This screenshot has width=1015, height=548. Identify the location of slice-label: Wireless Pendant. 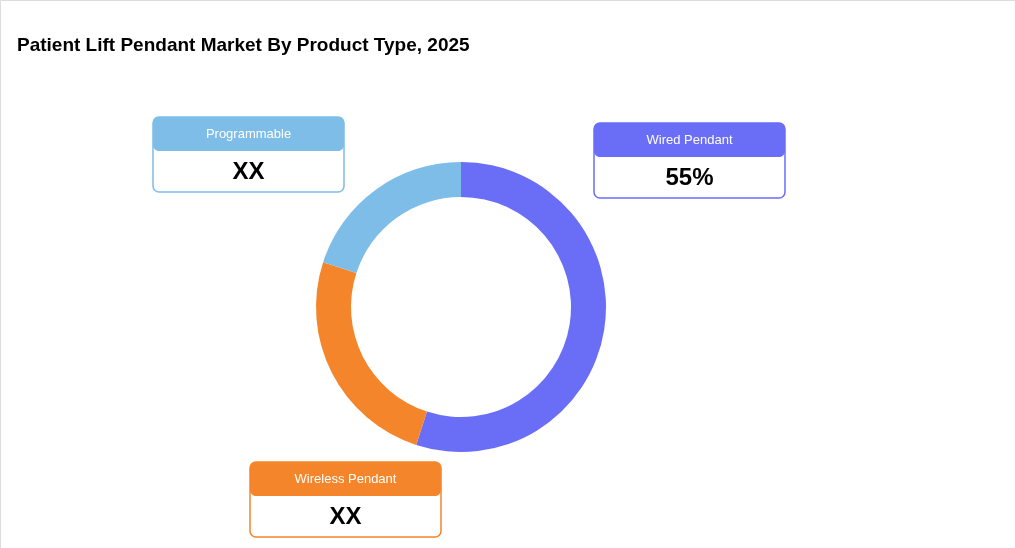
(345, 478).